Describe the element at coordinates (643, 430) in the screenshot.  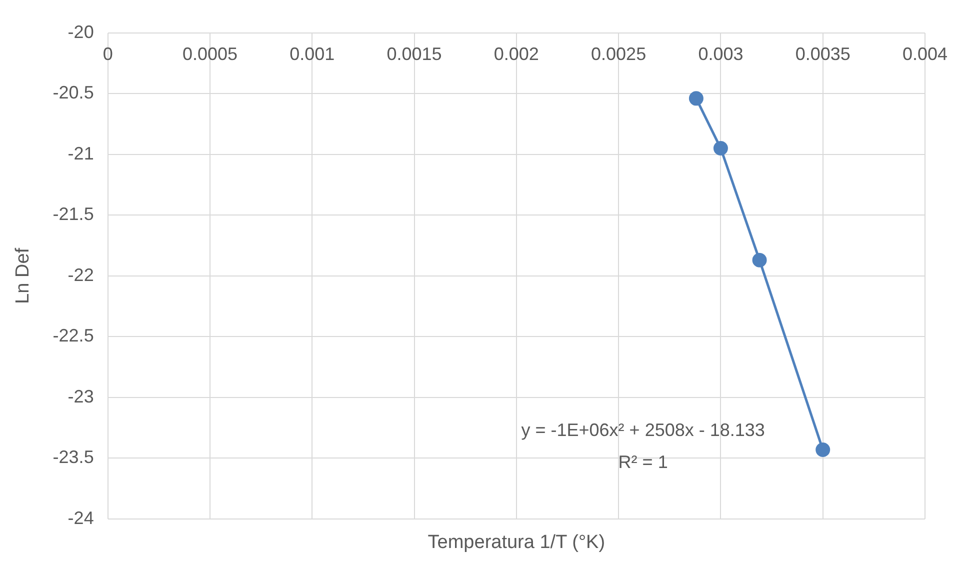
I see `annotation: y = -1E+06x² + 2508x - 18.133` at that location.